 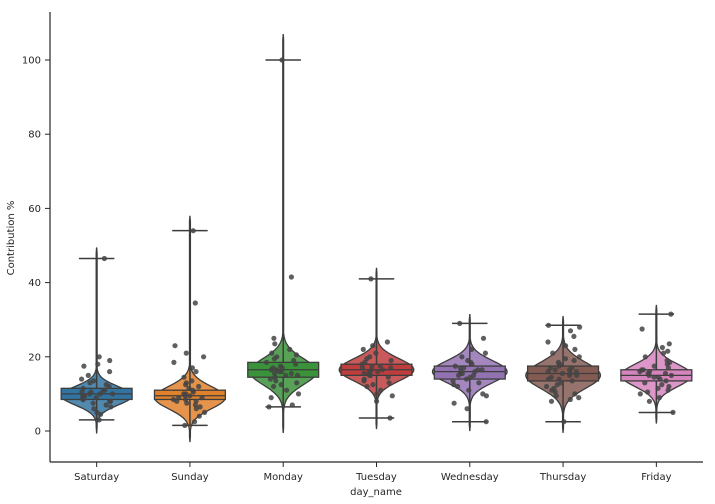 What do you see at coordinates (11, 238) in the screenshot?
I see `y-axis-label: Contribution %` at bounding box center [11, 238].